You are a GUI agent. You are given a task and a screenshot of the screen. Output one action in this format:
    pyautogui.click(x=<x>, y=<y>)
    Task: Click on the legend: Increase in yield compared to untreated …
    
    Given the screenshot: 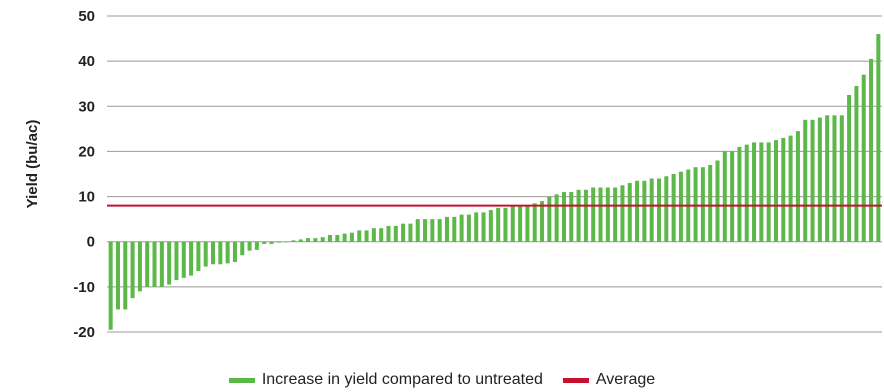 What is the action you would take?
    pyautogui.click(x=442, y=380)
    